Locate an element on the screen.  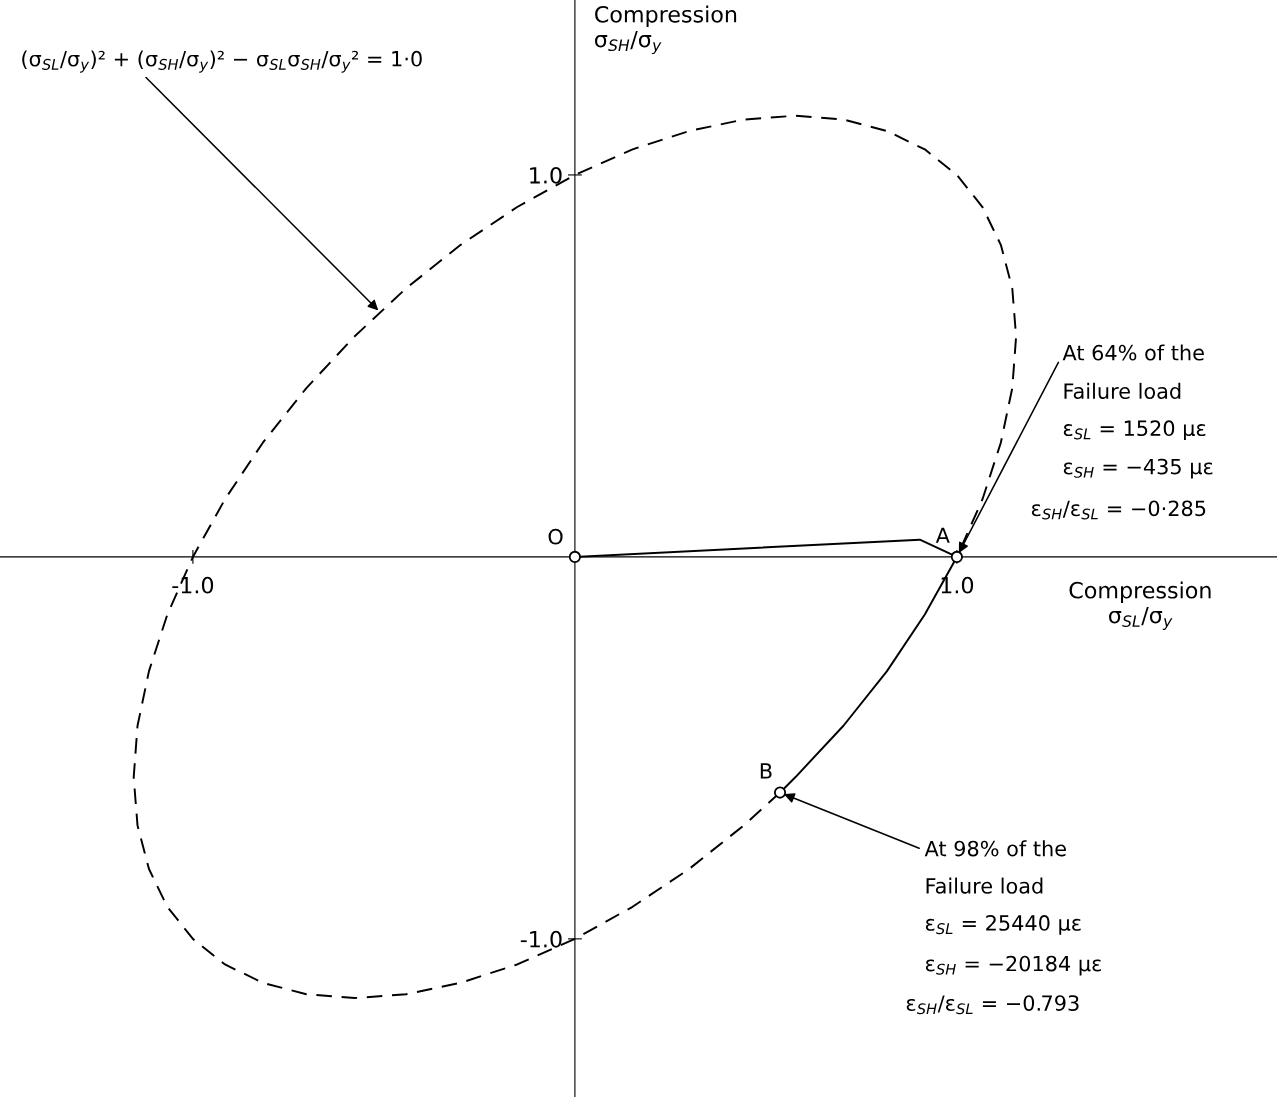
y-axis-title: Compression σ$_{SH}$/σ$_{y}$ is located at coordinates (666, 30).